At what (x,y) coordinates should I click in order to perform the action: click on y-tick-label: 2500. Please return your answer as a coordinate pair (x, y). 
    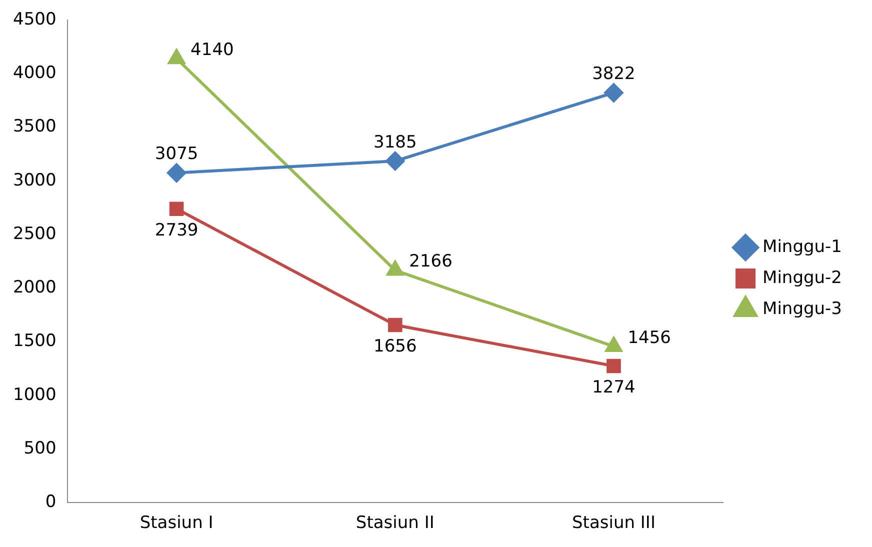
    Looking at the image, I should click on (34, 234).